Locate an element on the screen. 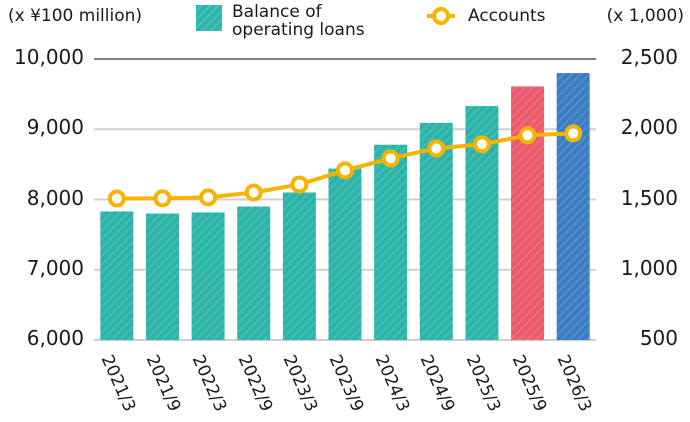  y-tick-label: 8,000 is located at coordinates (55, 197).